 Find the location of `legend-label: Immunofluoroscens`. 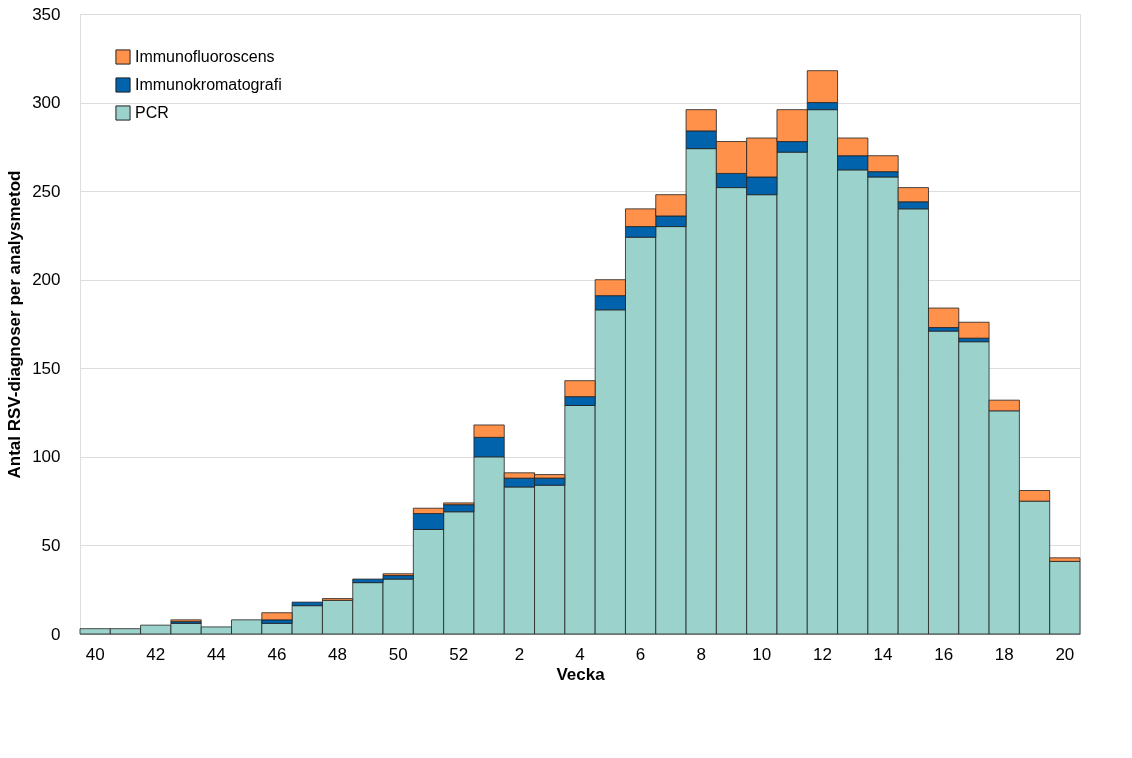

legend-label: Immunofluoroscens is located at coordinates (205, 56).